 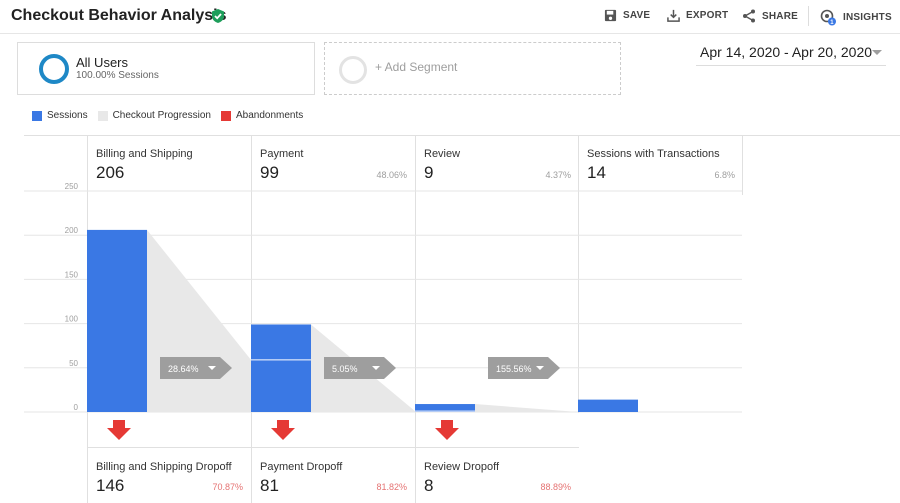 What do you see at coordinates (653, 154) in the screenshot?
I see `step-label-transactions: Sessions with Transactions` at bounding box center [653, 154].